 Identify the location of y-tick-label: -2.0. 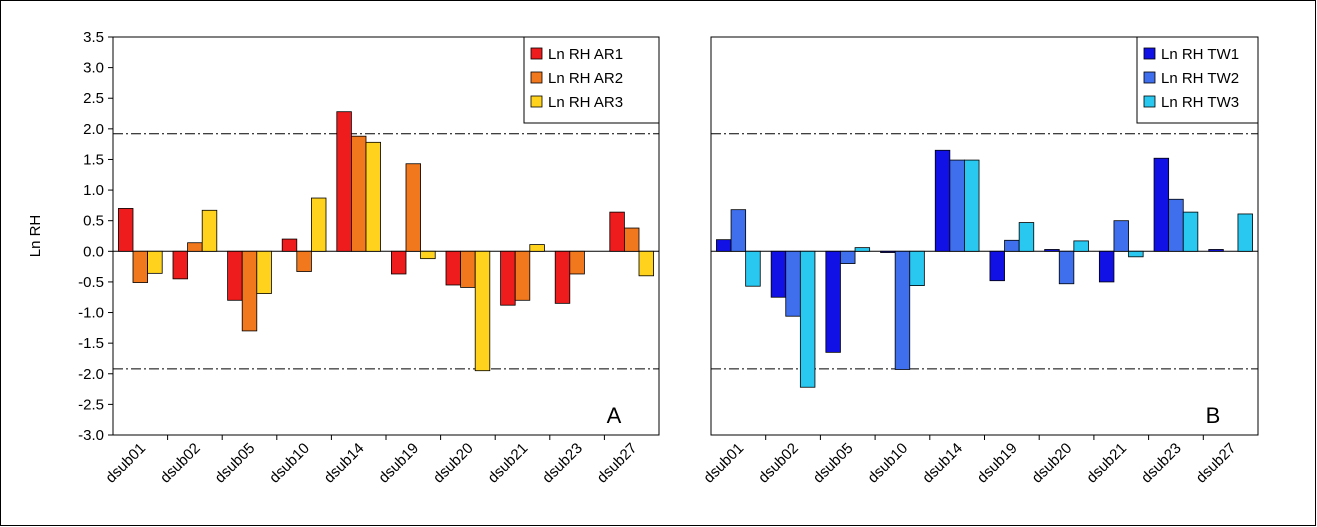
(91, 374).